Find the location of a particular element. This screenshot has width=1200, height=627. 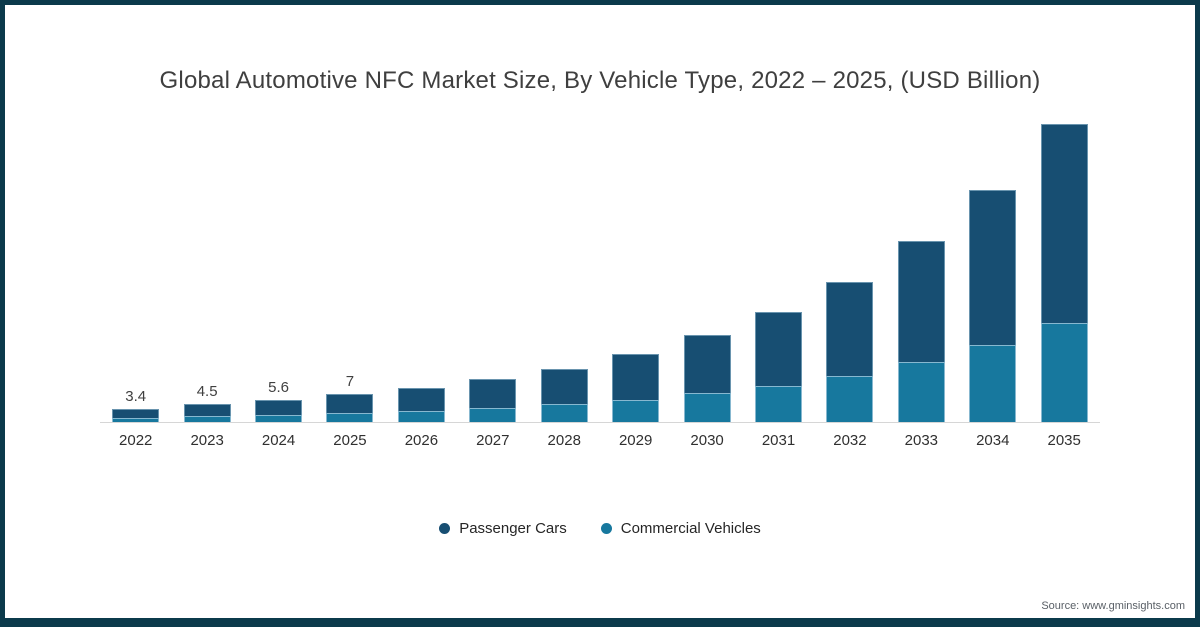

stacked-bar-2025 is located at coordinates (350, 408).